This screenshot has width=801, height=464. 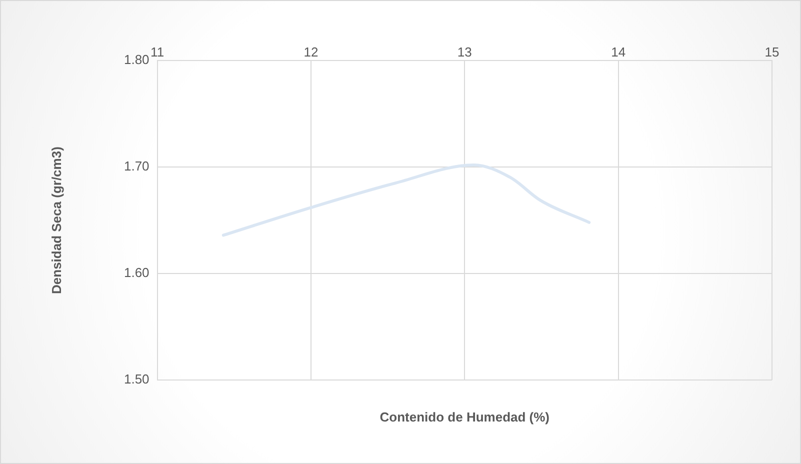 What do you see at coordinates (618, 52) in the screenshot?
I see `x-tick-label: 14` at bounding box center [618, 52].